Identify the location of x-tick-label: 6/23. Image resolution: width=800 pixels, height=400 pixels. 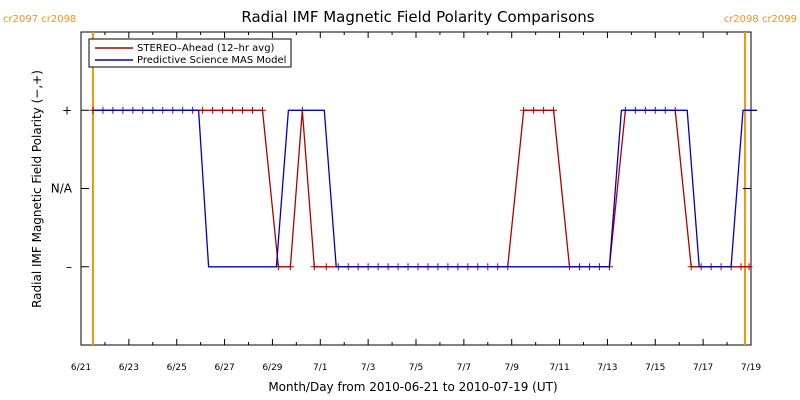
(129, 368).